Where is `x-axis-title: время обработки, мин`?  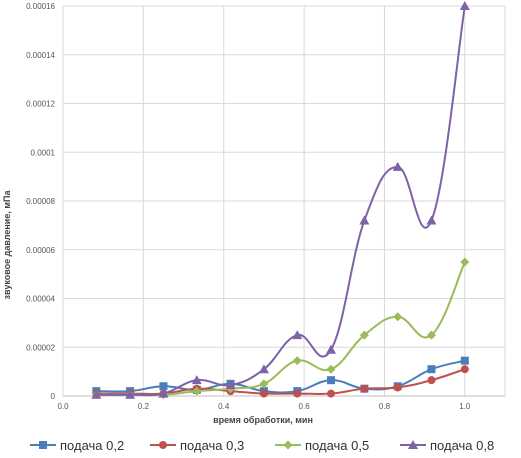 x-axis-title: время обработки, мин is located at coordinates (263, 420).